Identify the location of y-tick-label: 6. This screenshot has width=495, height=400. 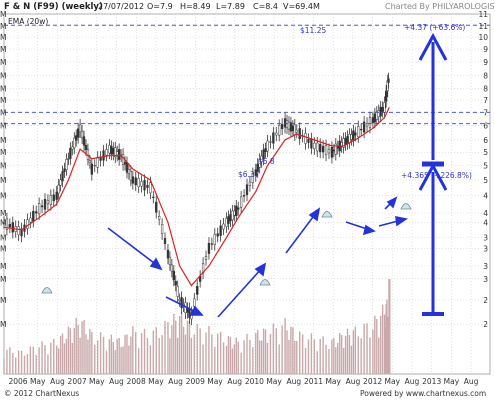
(485, 140).